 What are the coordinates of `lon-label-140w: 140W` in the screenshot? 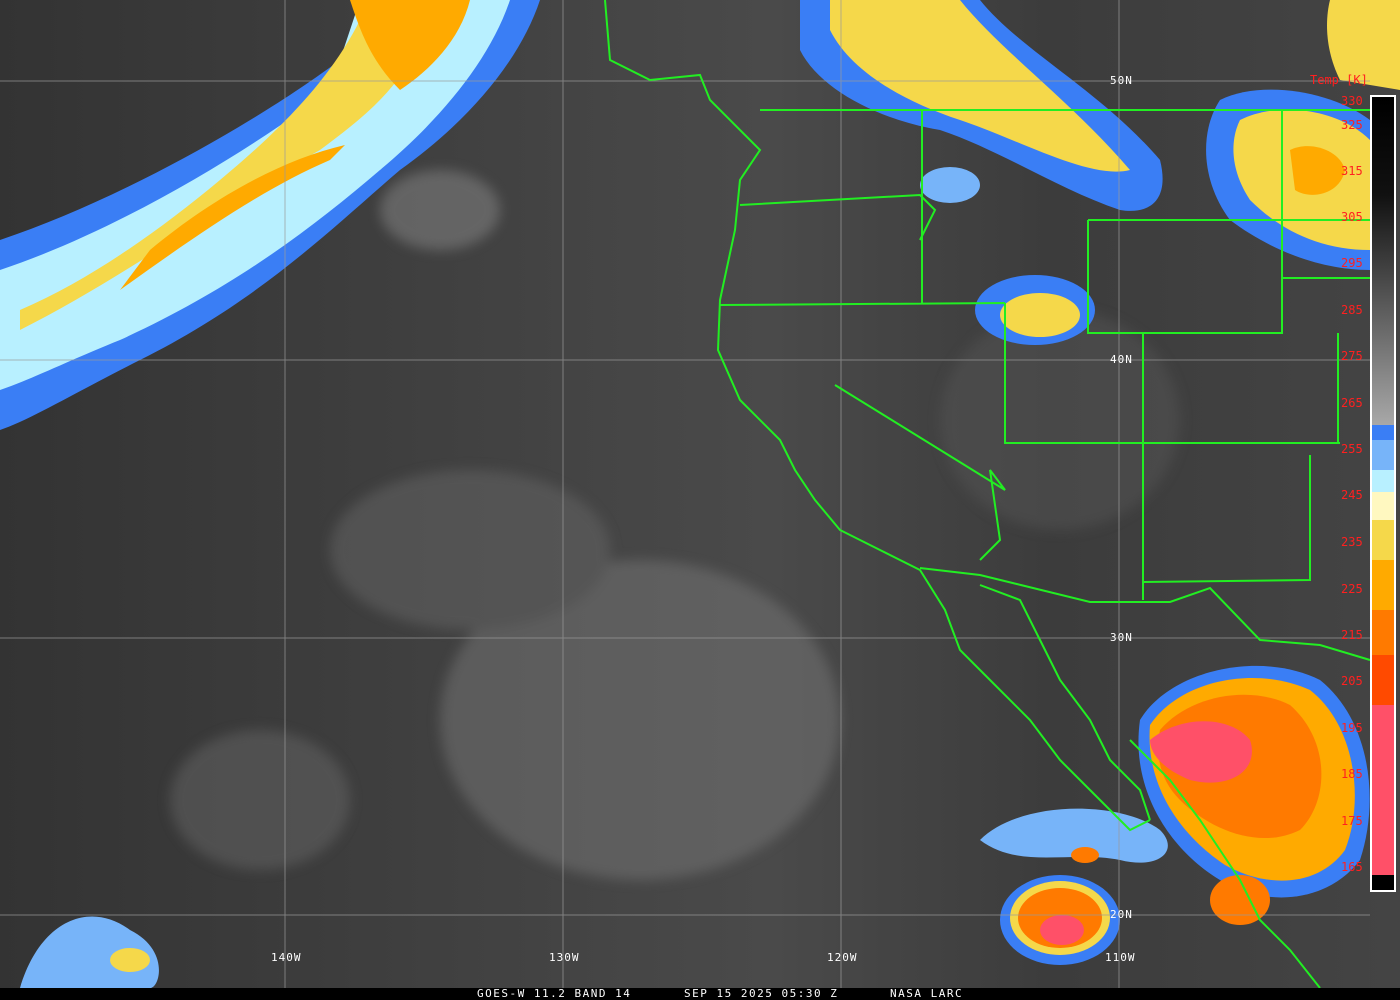 It's located at (286, 957).